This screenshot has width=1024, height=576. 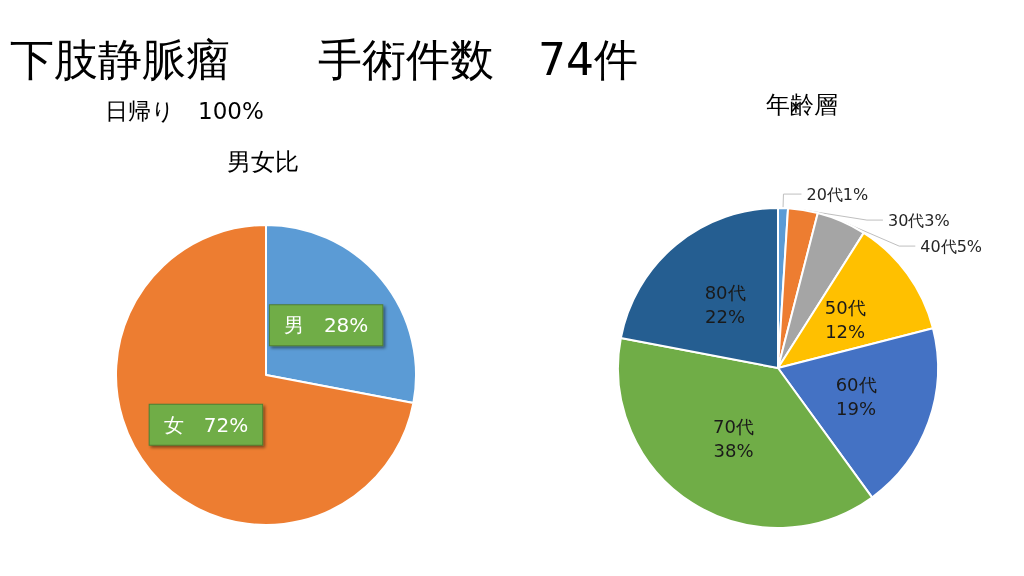 What do you see at coordinates (324, 59) in the screenshot?
I see `text: 下肢静脈瘤 手術件数 74件` at bounding box center [324, 59].